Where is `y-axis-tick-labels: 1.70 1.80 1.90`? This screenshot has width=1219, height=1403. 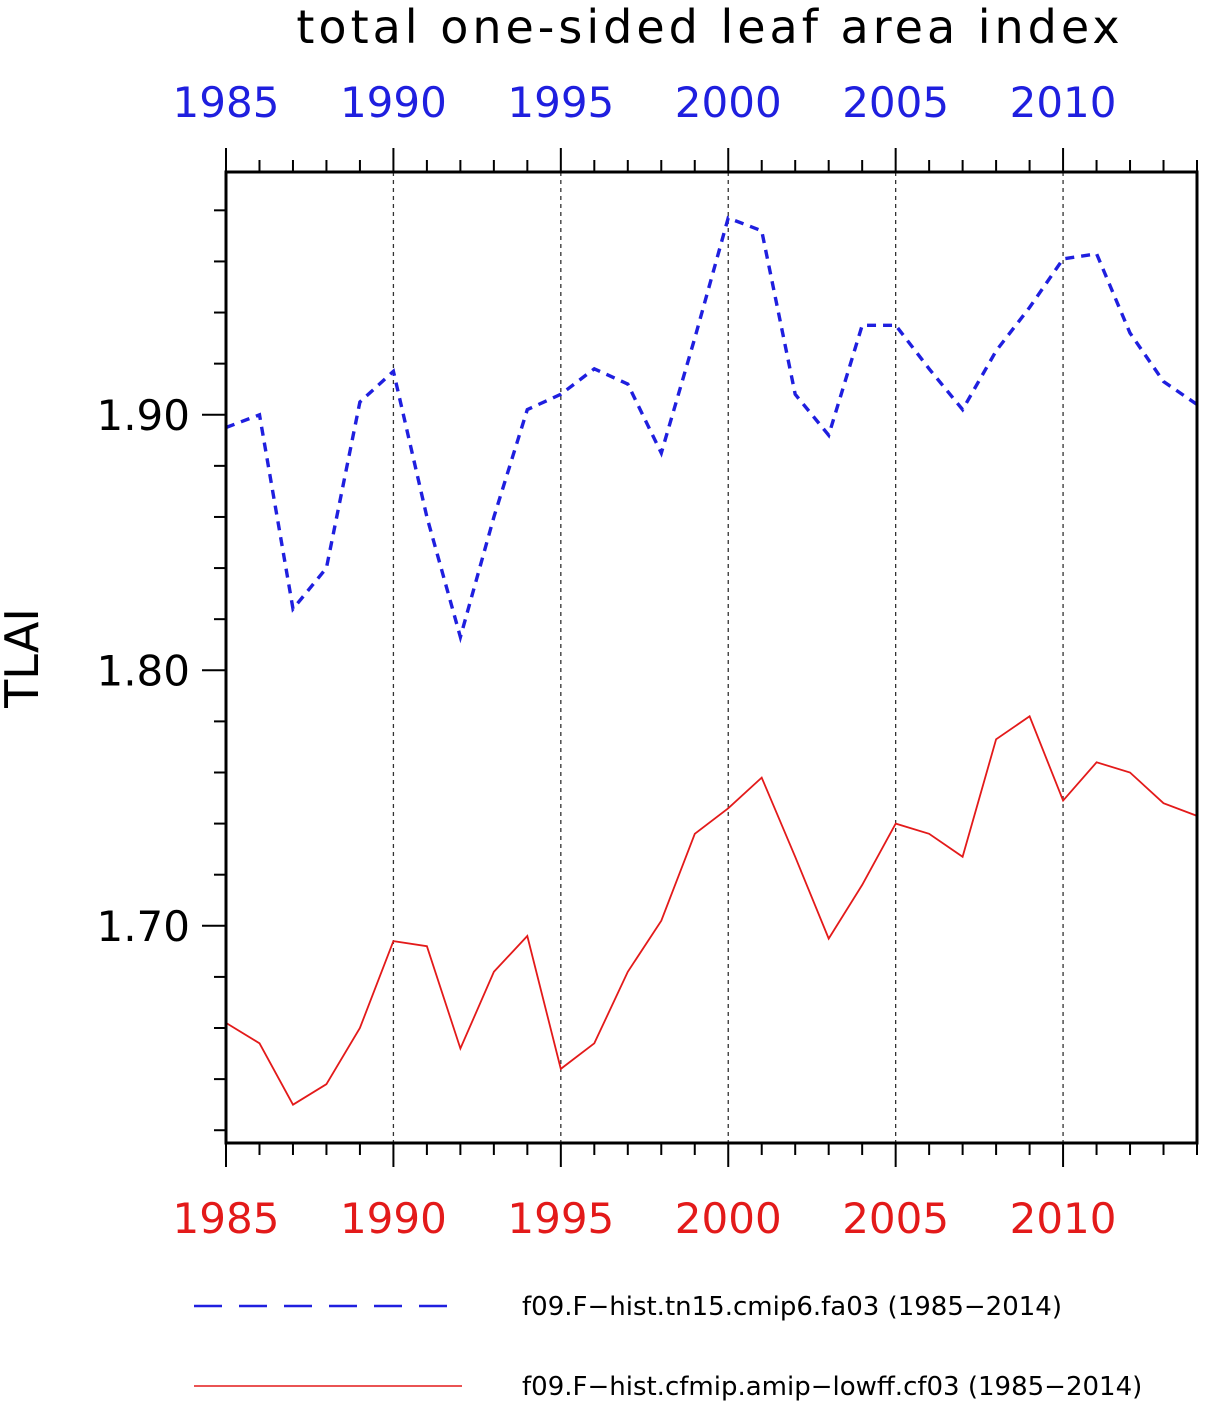
y-axis-tick-labels: 1.70 1.80 1.90 is located at coordinates (143, 671).